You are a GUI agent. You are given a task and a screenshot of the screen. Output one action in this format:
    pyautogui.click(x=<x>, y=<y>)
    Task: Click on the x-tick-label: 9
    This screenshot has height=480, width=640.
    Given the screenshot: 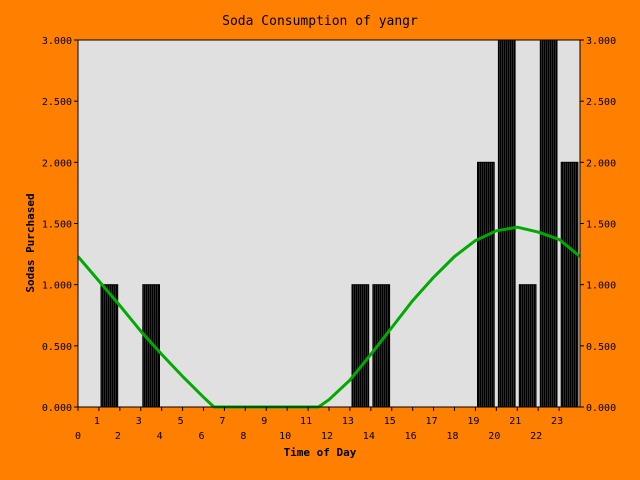 What is the action you would take?
    pyautogui.click(x=264, y=421)
    